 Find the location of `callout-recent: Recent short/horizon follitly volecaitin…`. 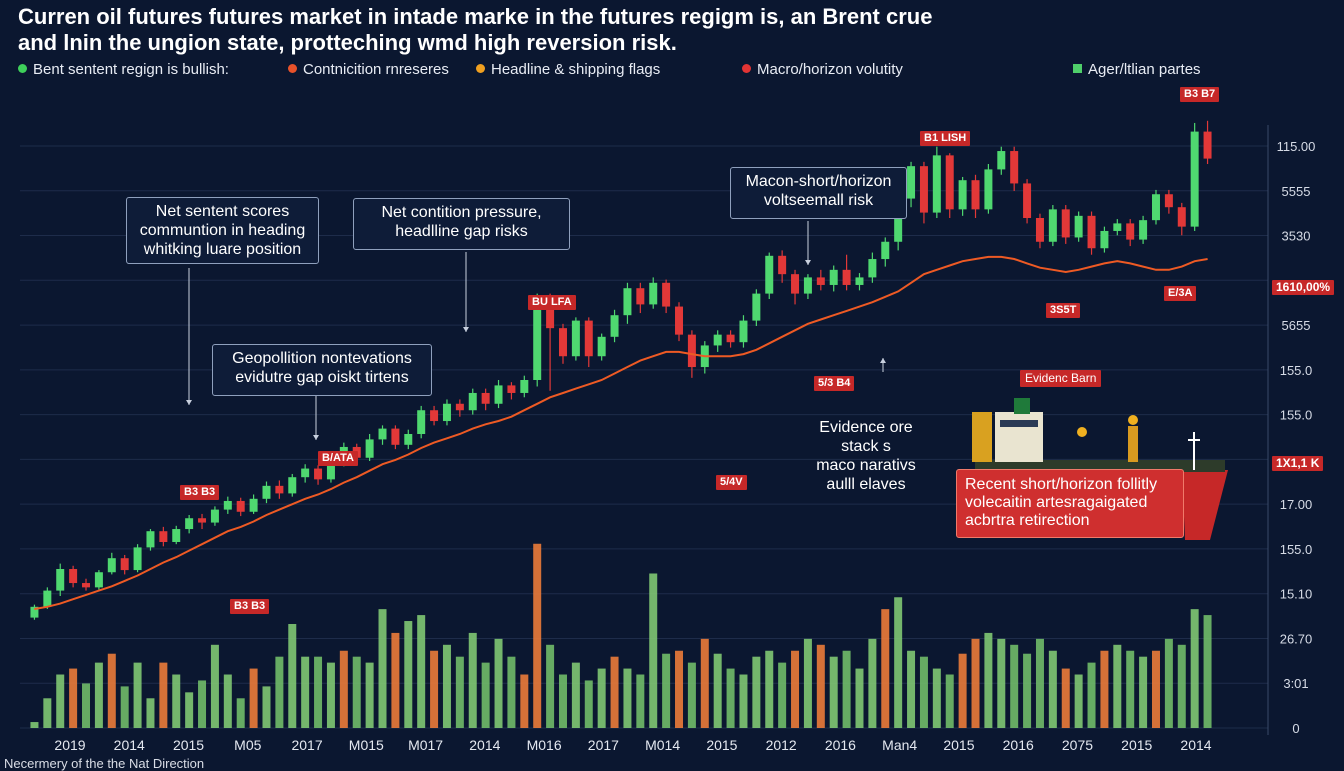

callout-recent: Recent short/horizon follitly volecaitin… is located at coordinates (1070, 503).